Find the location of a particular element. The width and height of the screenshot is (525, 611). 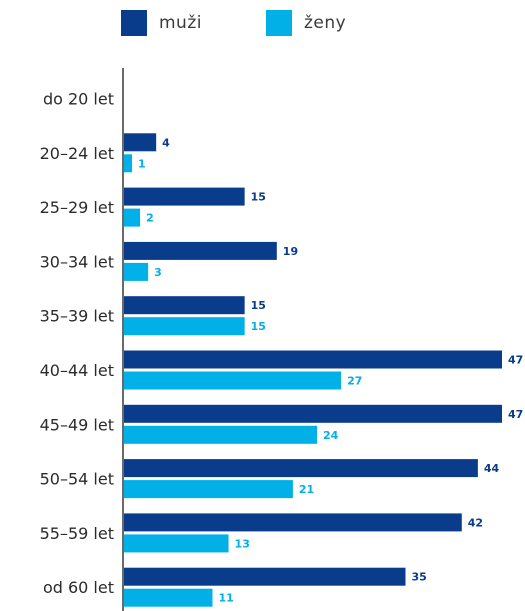

value-label-zeny: 24 is located at coordinates (331, 435).